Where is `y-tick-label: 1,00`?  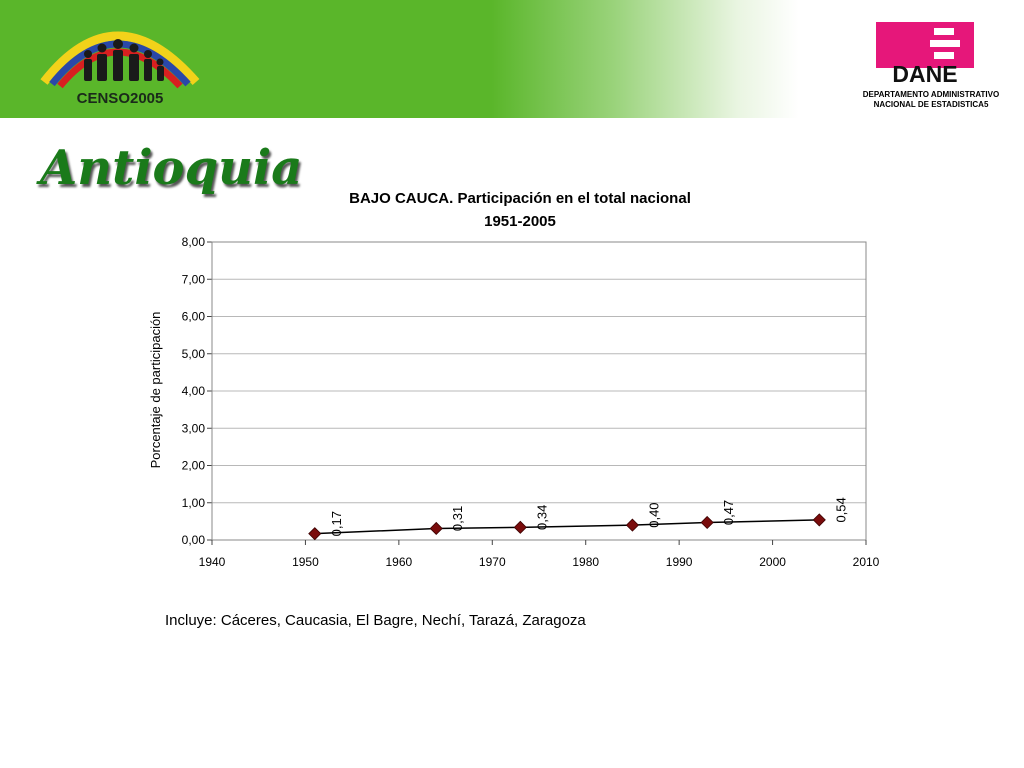
y-tick-label: 1,00 is located at coordinates (194, 503).